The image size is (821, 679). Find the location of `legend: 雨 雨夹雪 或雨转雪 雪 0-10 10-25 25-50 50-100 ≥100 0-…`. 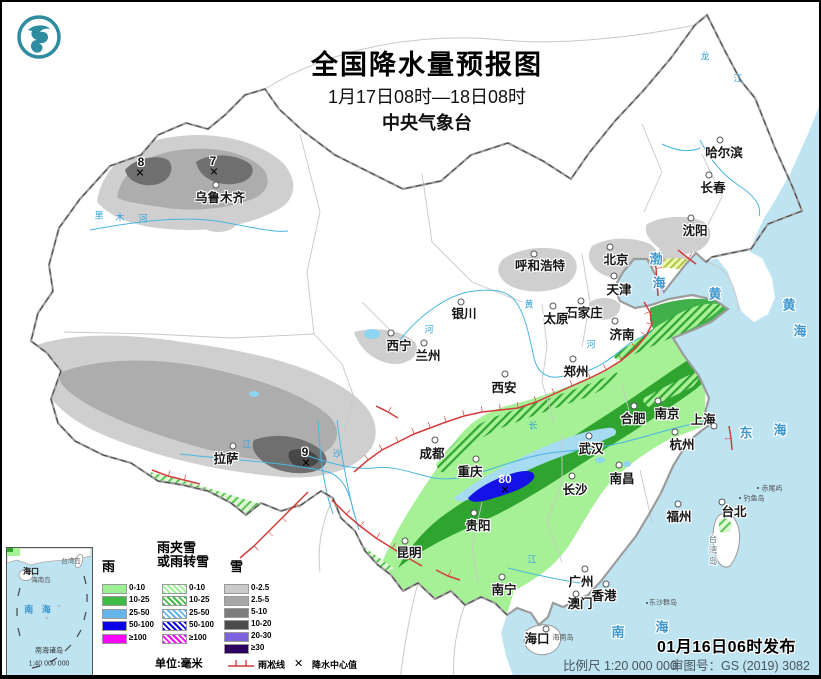

legend: 雨 雨夹雪 或雨转雪 雪 0-10 10-25 25-50 50-100 ≥100 0-… is located at coordinates (243, 606).